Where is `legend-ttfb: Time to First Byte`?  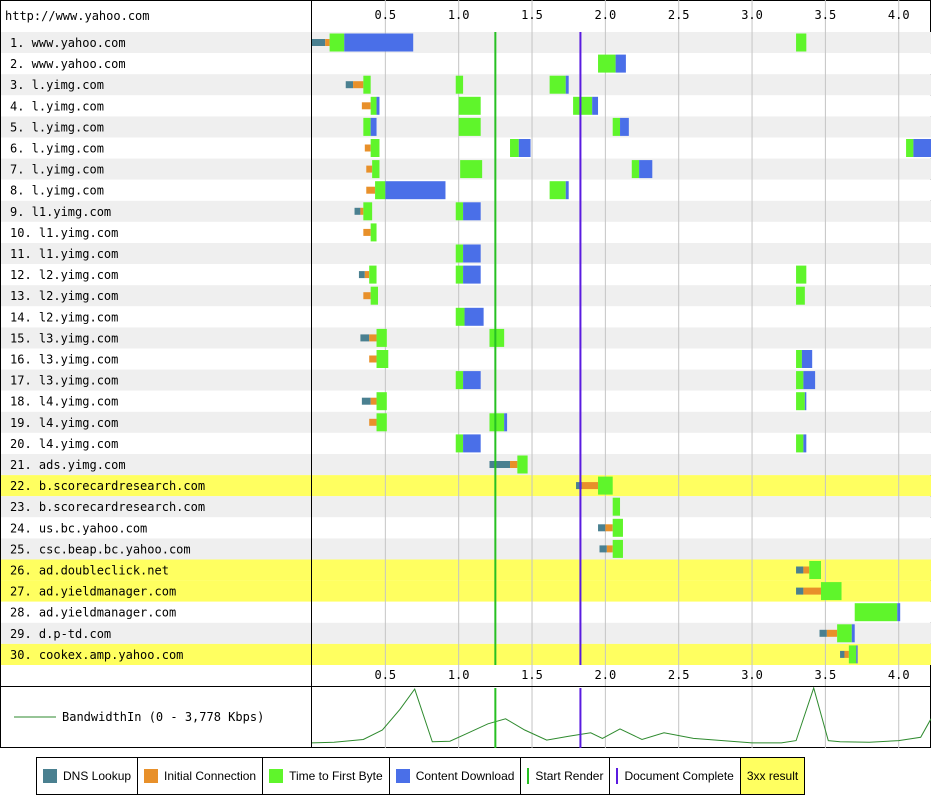
legend-ttfb: Time to First Byte is located at coordinates (326, 776).